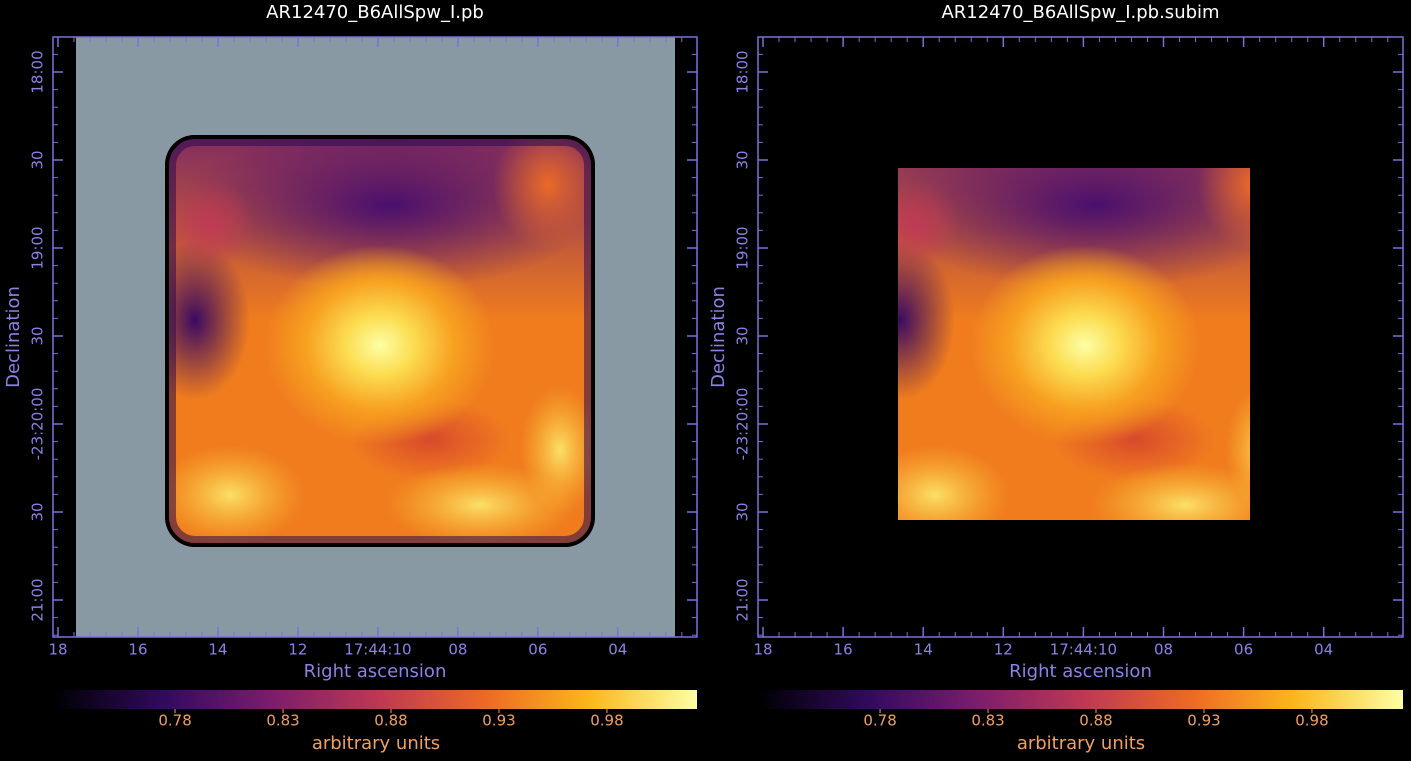  I want to click on title: AR12470_B6AllSpw_I.pb, so click(375, 12).